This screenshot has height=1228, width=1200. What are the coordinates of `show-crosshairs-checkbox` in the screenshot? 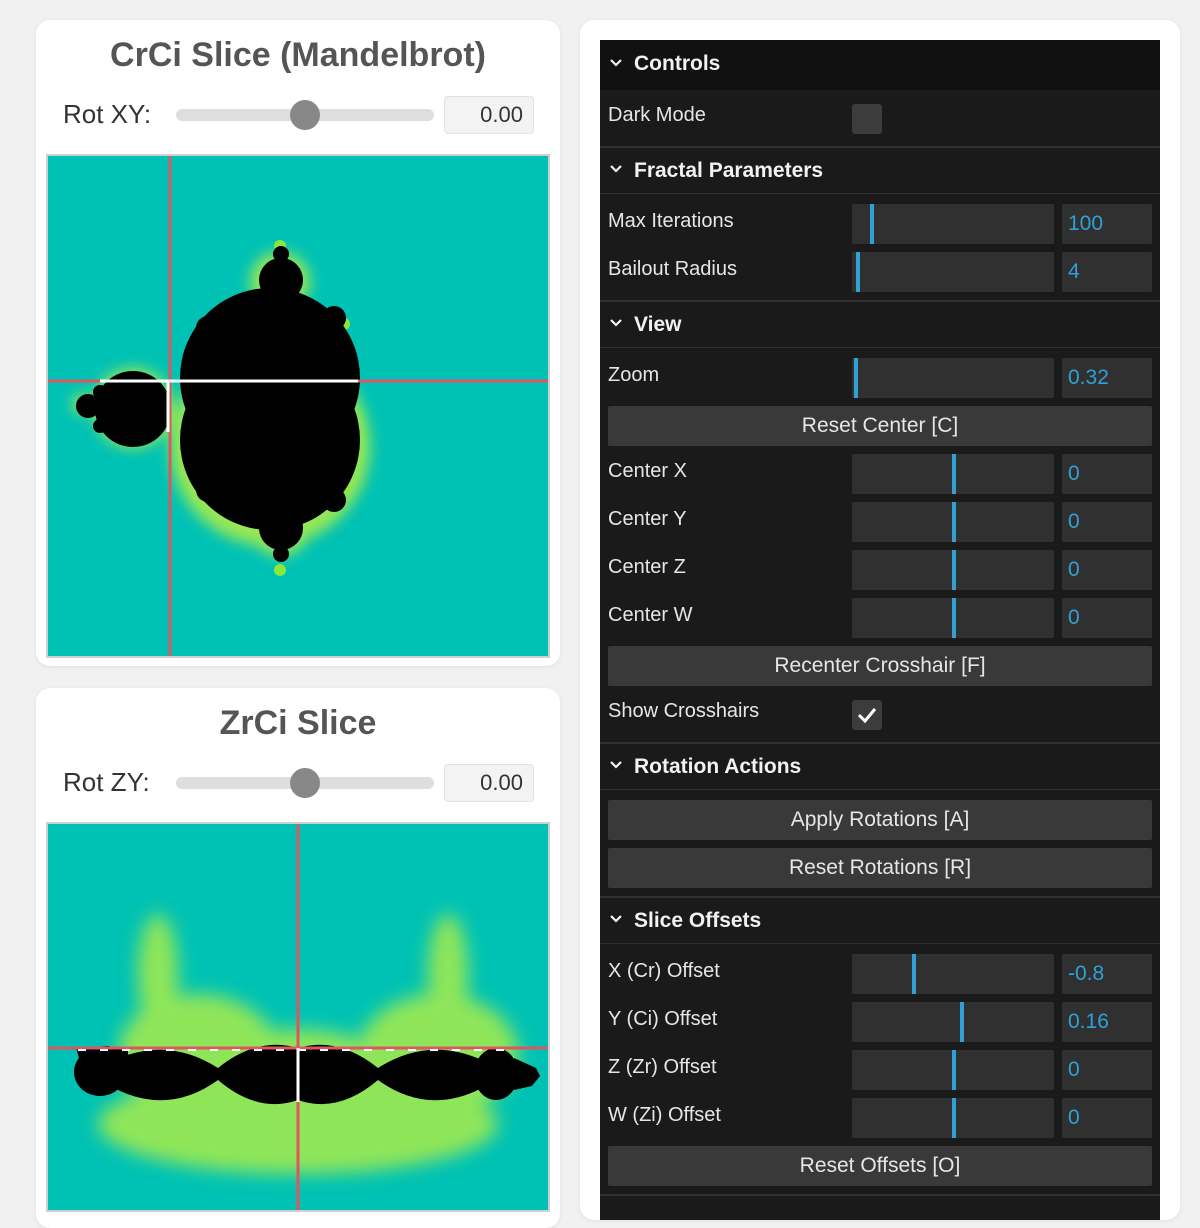 It's located at (867, 715).